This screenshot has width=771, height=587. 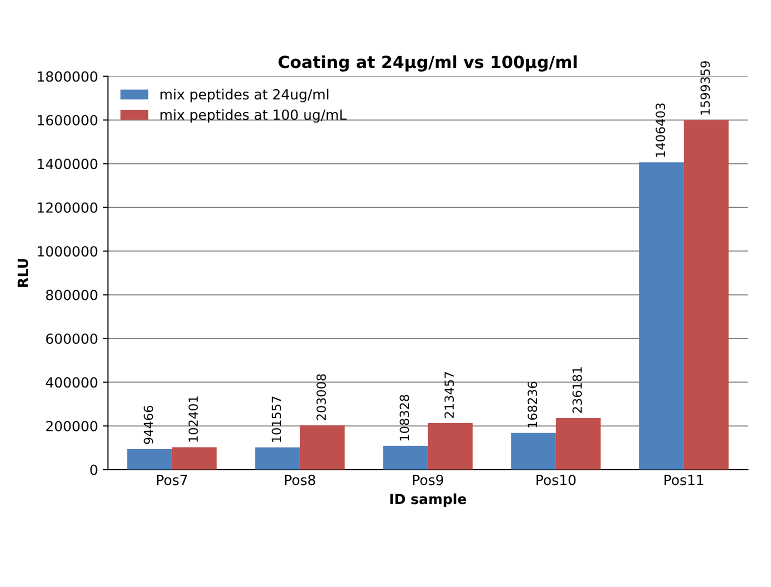 I want to click on data-label: 1406403, so click(x=661, y=130).